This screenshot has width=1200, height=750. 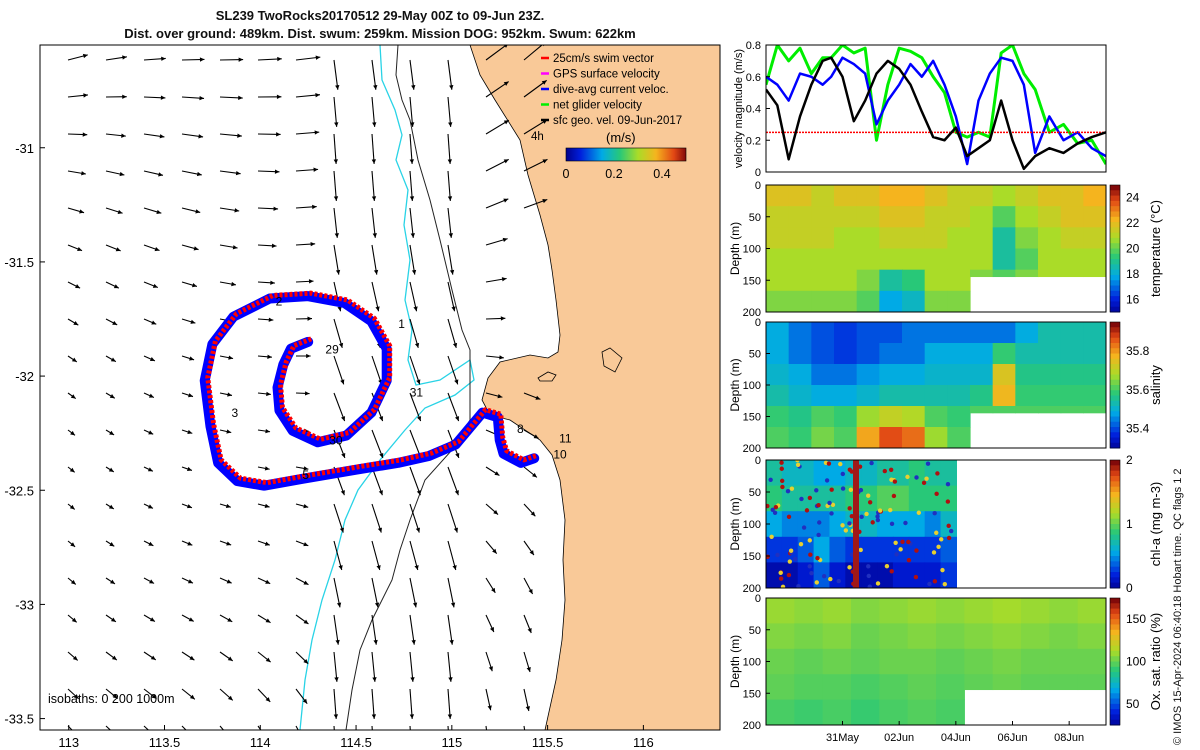 What do you see at coordinates (111, 699) in the screenshot?
I see `isobath-label: isobaths: 0 200 1000m` at bounding box center [111, 699].